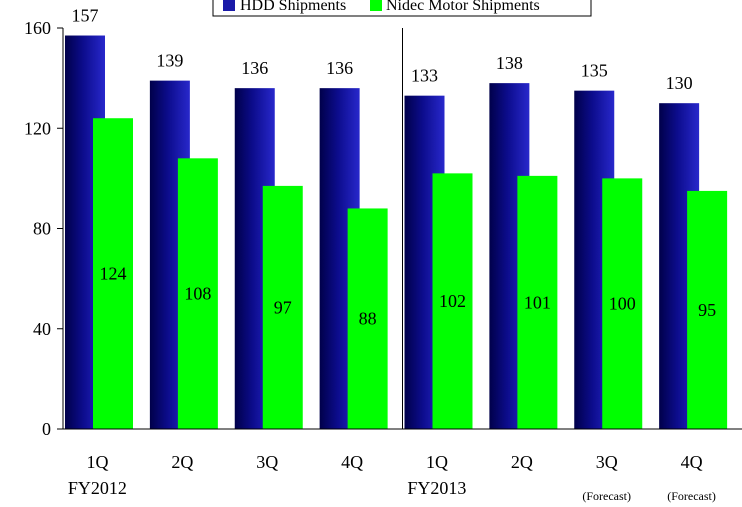 The image size is (742, 507). I want to click on y-tick-label: 160, so click(37, 28).